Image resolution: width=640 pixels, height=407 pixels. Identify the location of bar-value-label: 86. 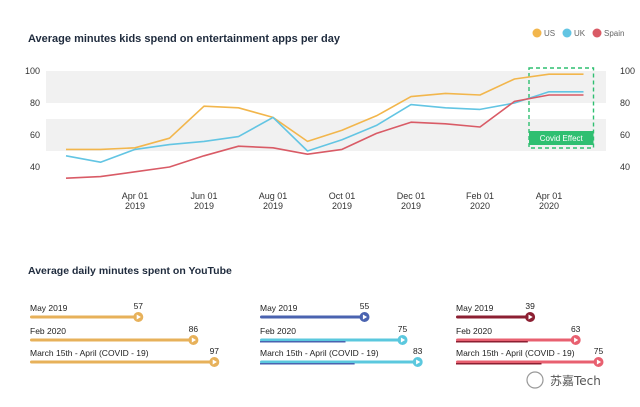
(194, 329).